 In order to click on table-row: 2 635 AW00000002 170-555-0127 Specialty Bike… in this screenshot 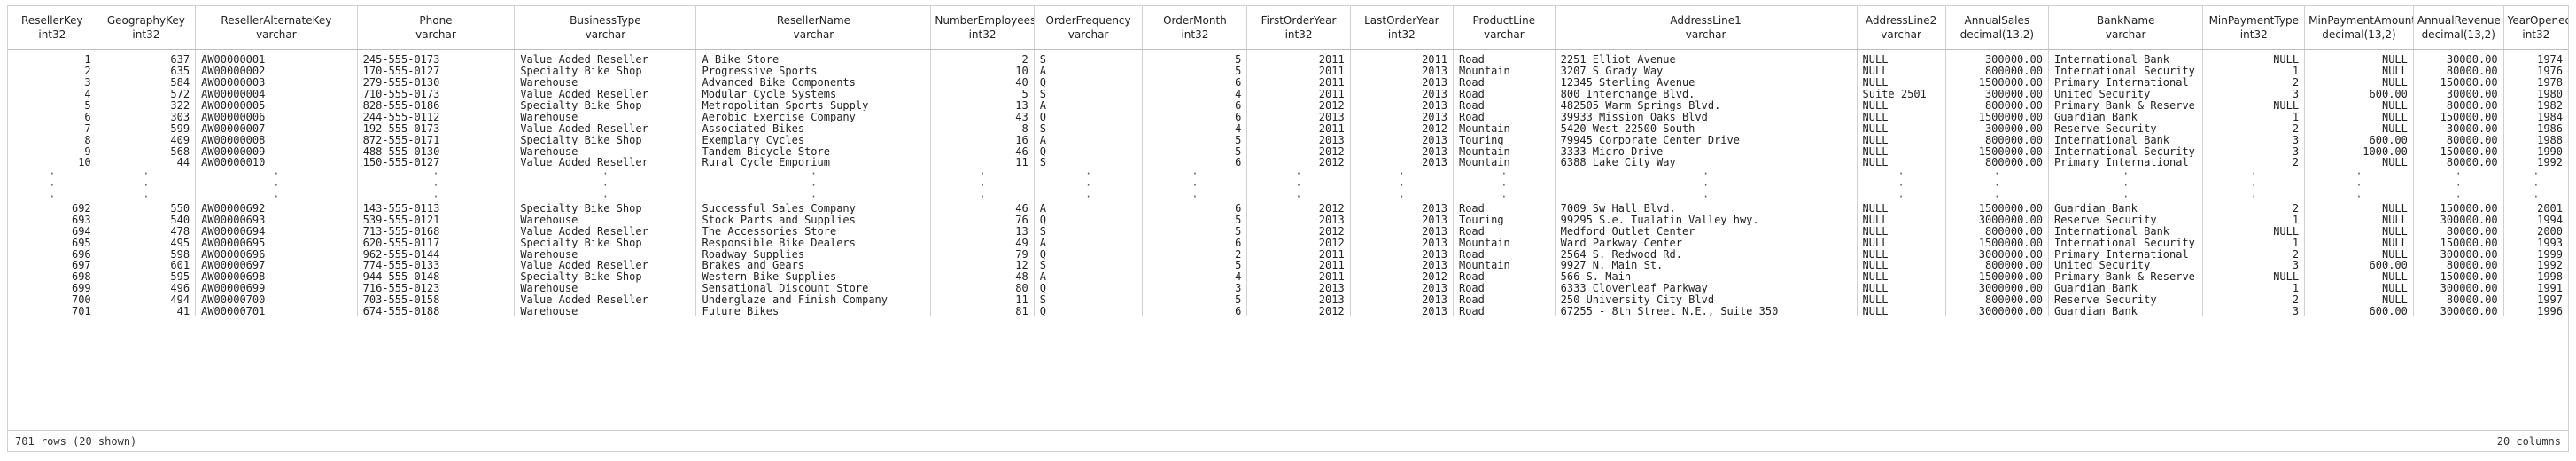, I will do `click(1288, 71)`.